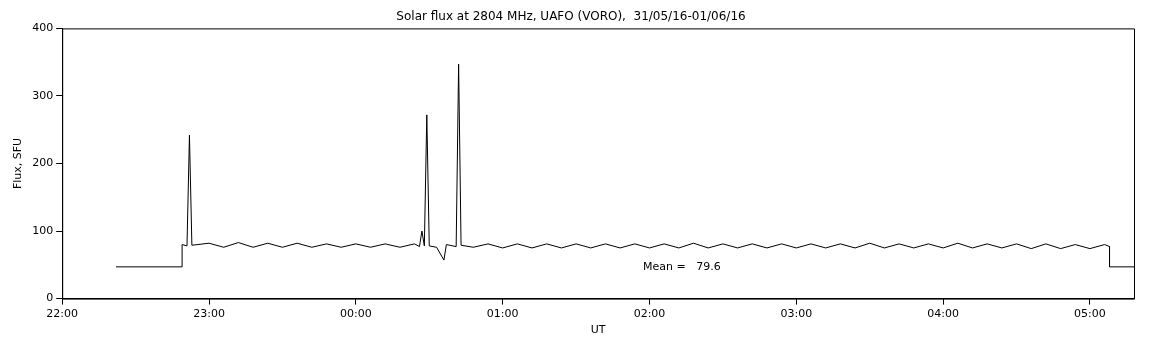 The width and height of the screenshot is (1152, 345). Describe the element at coordinates (43, 28) in the screenshot. I see `y-tick-label: 400` at that location.